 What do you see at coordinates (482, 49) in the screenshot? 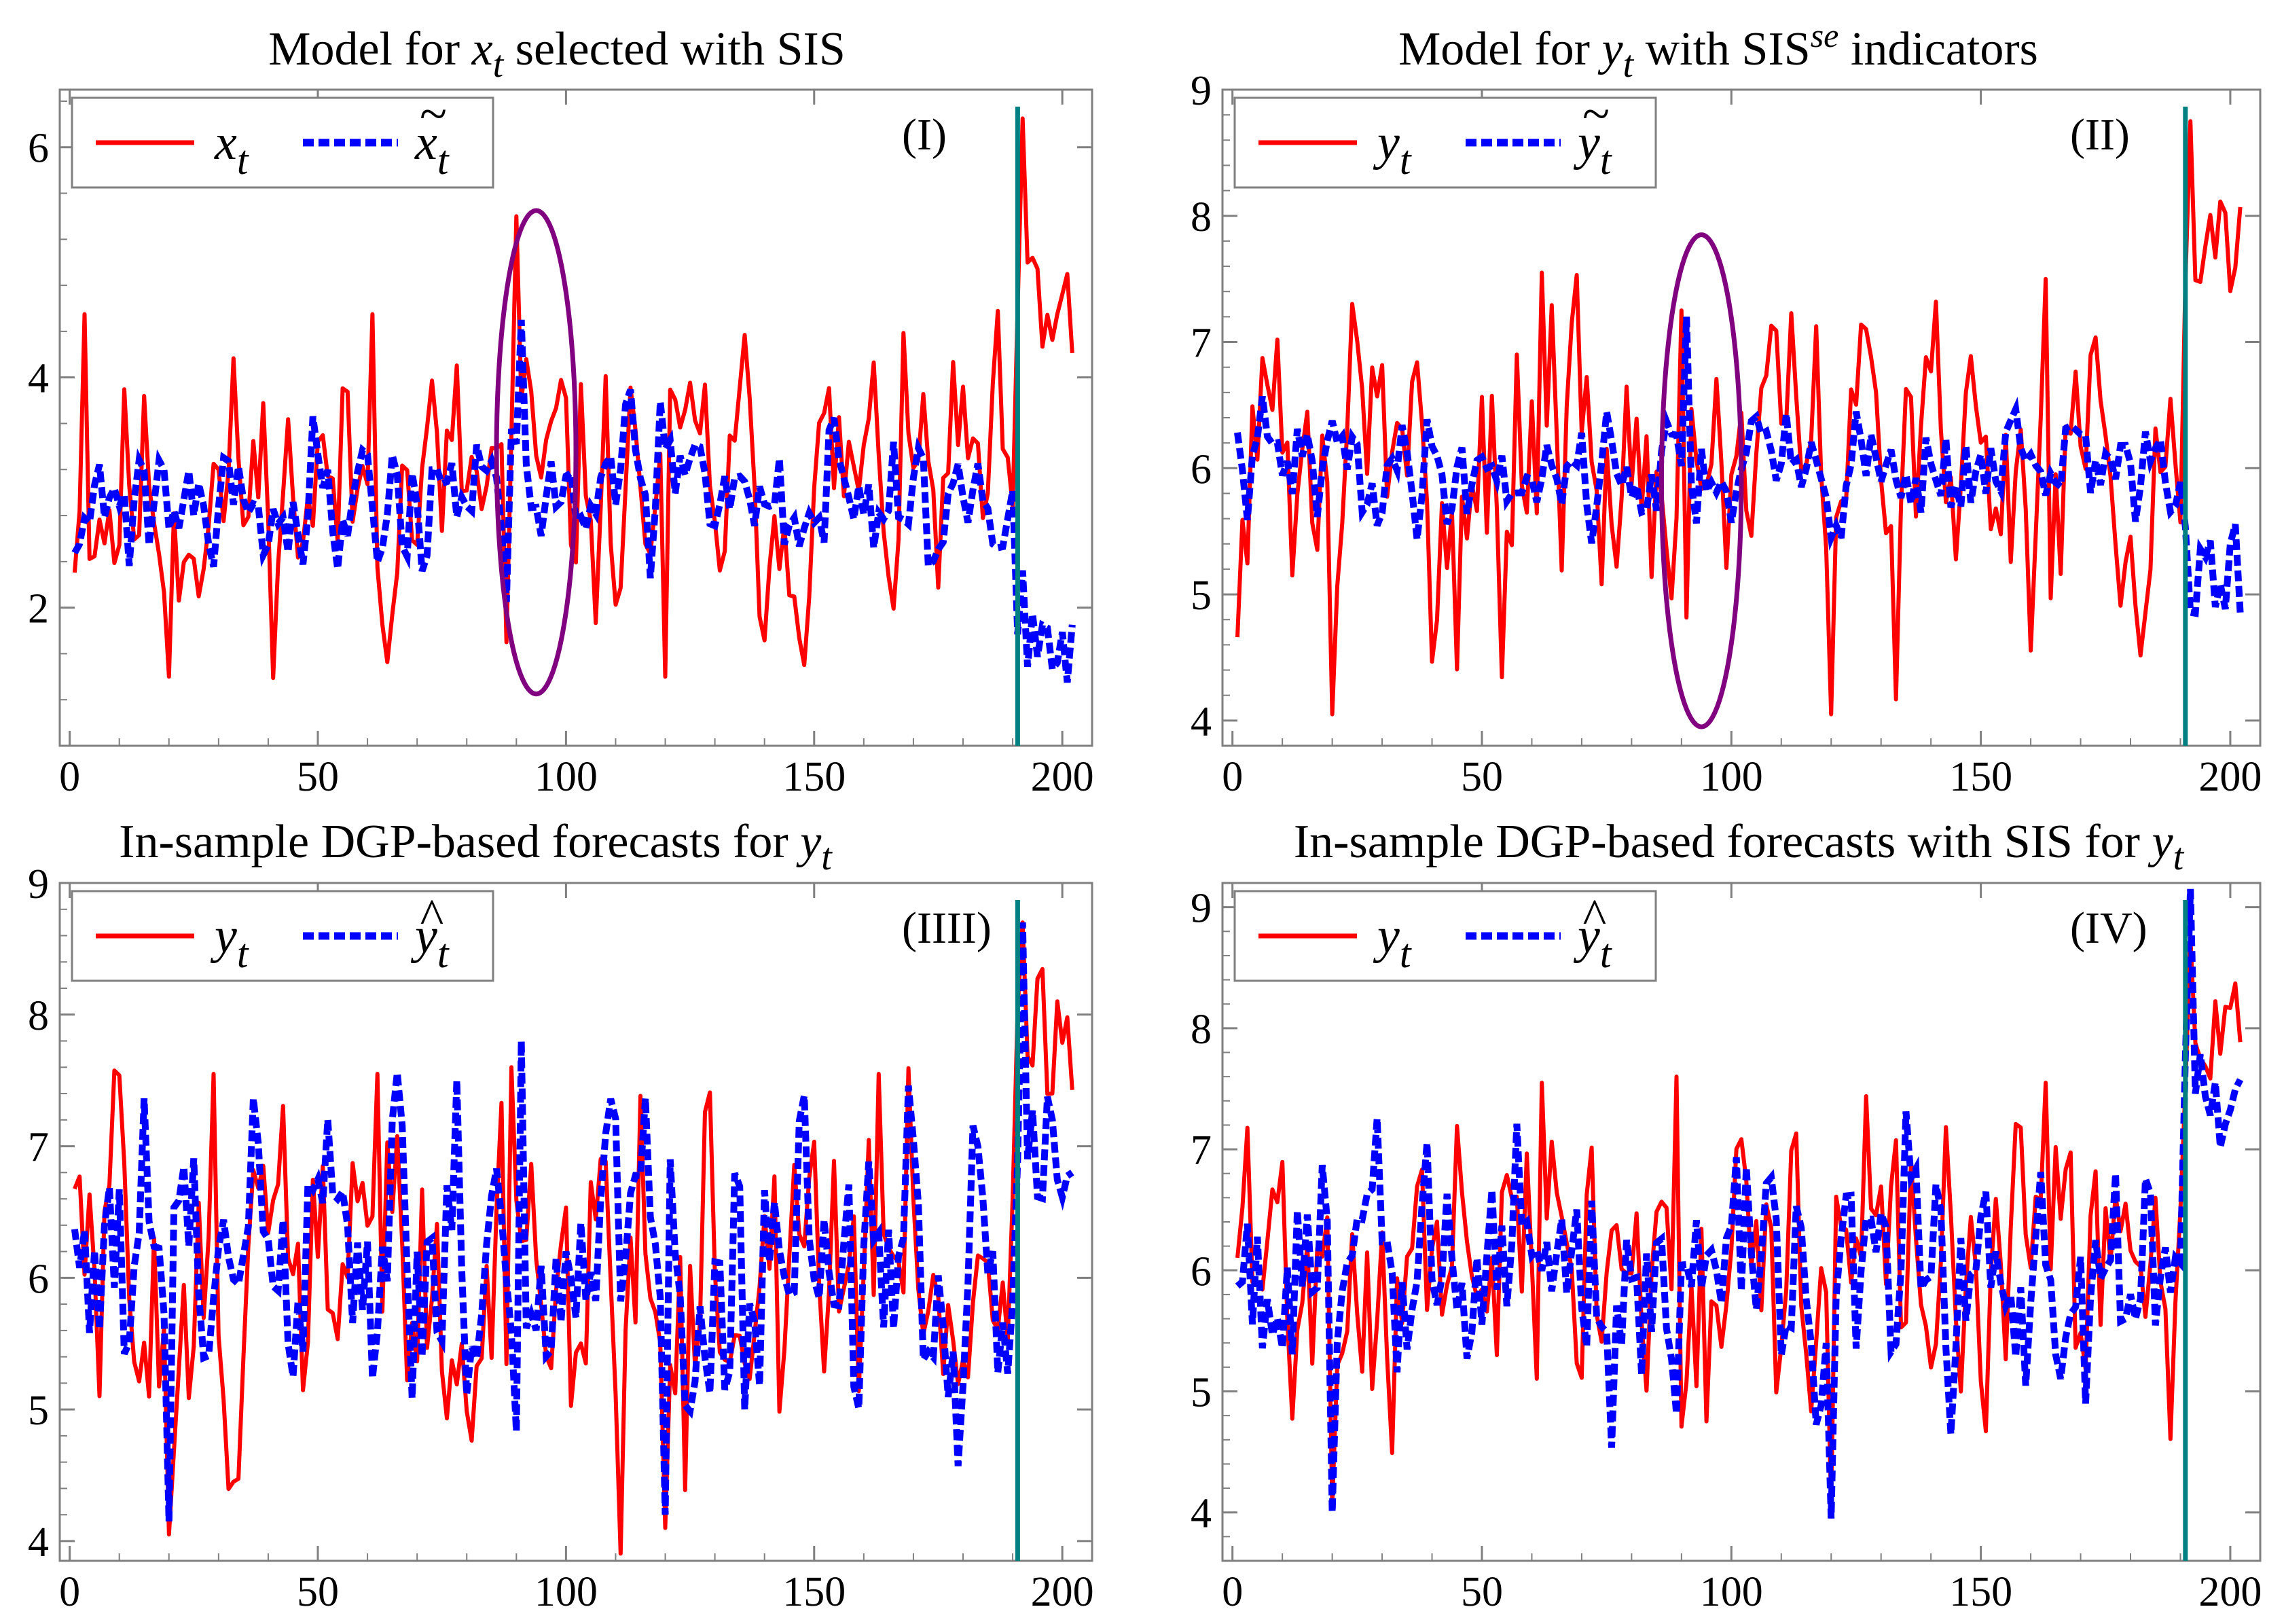
I see `title-variable: x` at bounding box center [482, 49].